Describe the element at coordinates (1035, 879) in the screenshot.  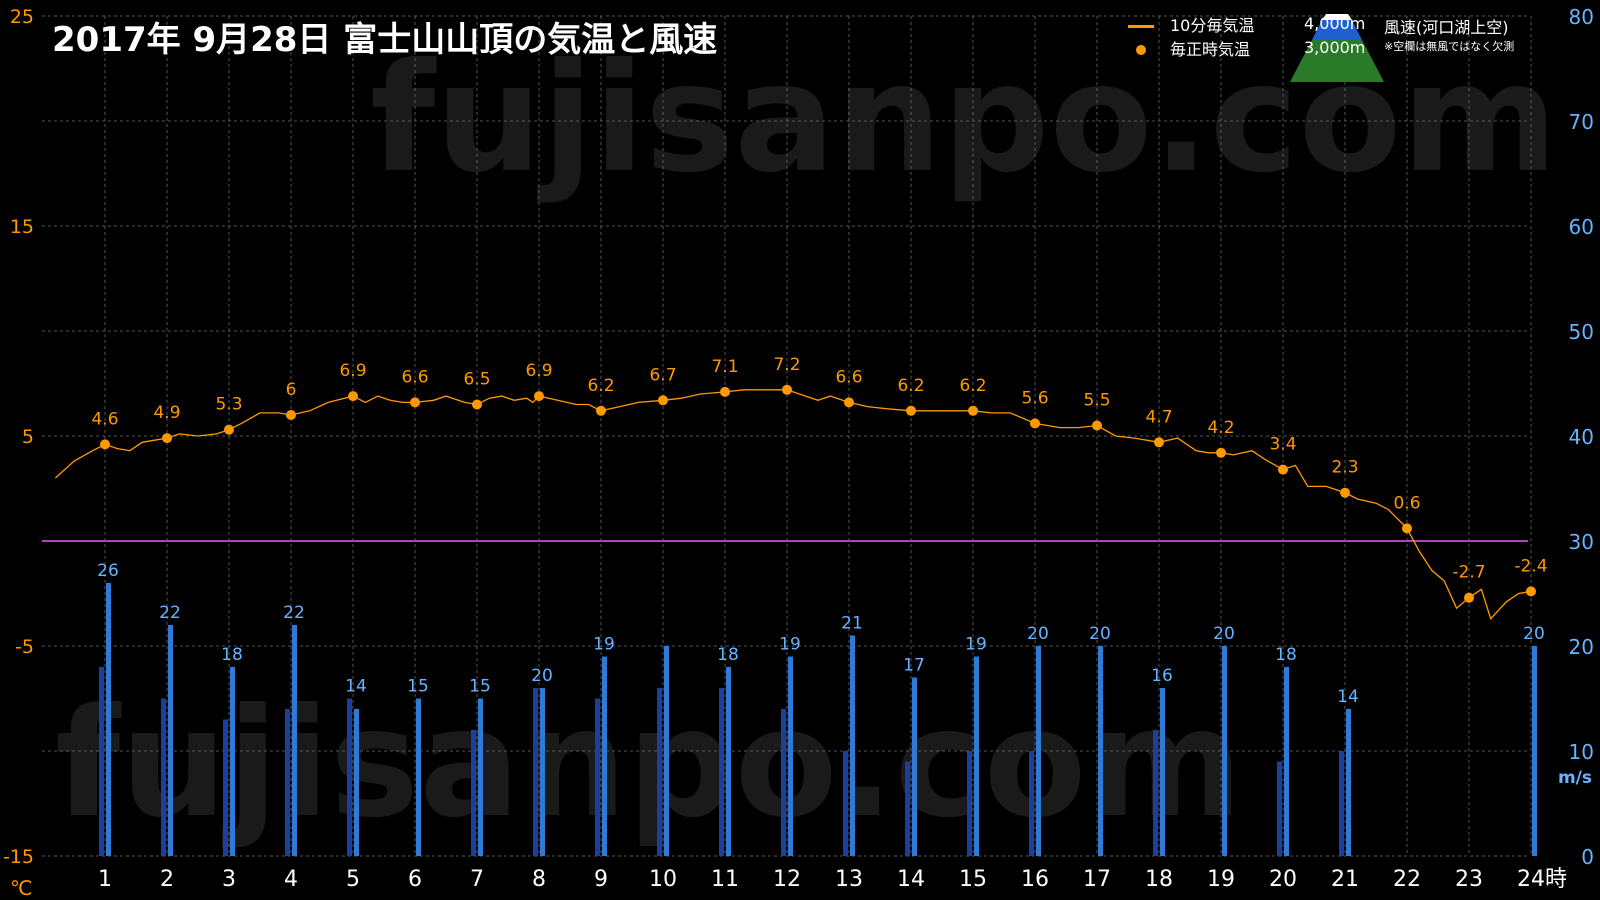
I see `x-tick-label: 16` at that location.